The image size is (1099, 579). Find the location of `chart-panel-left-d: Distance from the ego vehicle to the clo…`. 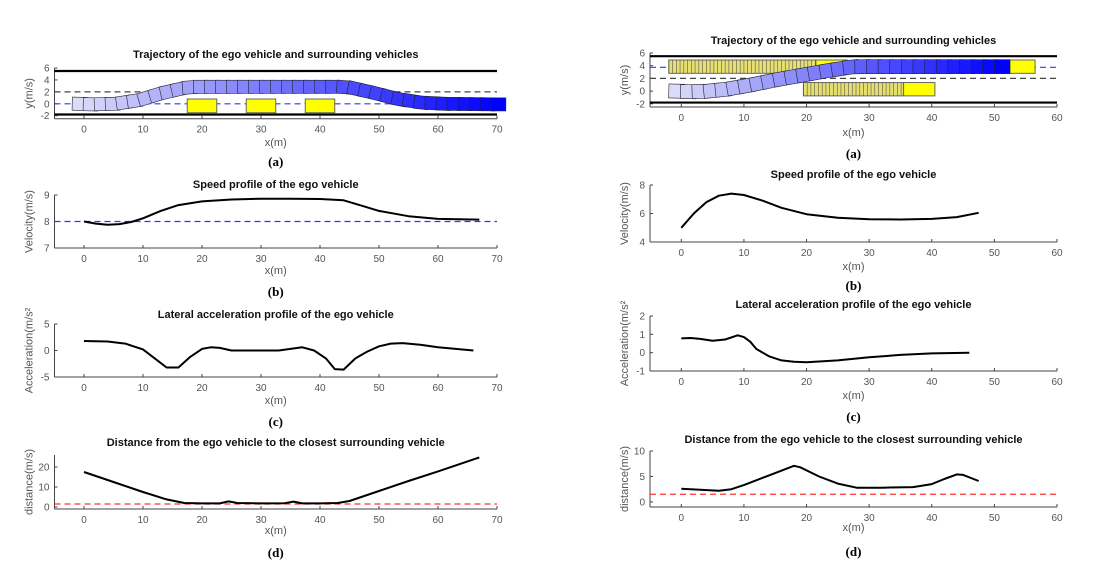

chart-panel-left-d: Distance from the ego vehicle to the clo… is located at coordinates (263, 498).